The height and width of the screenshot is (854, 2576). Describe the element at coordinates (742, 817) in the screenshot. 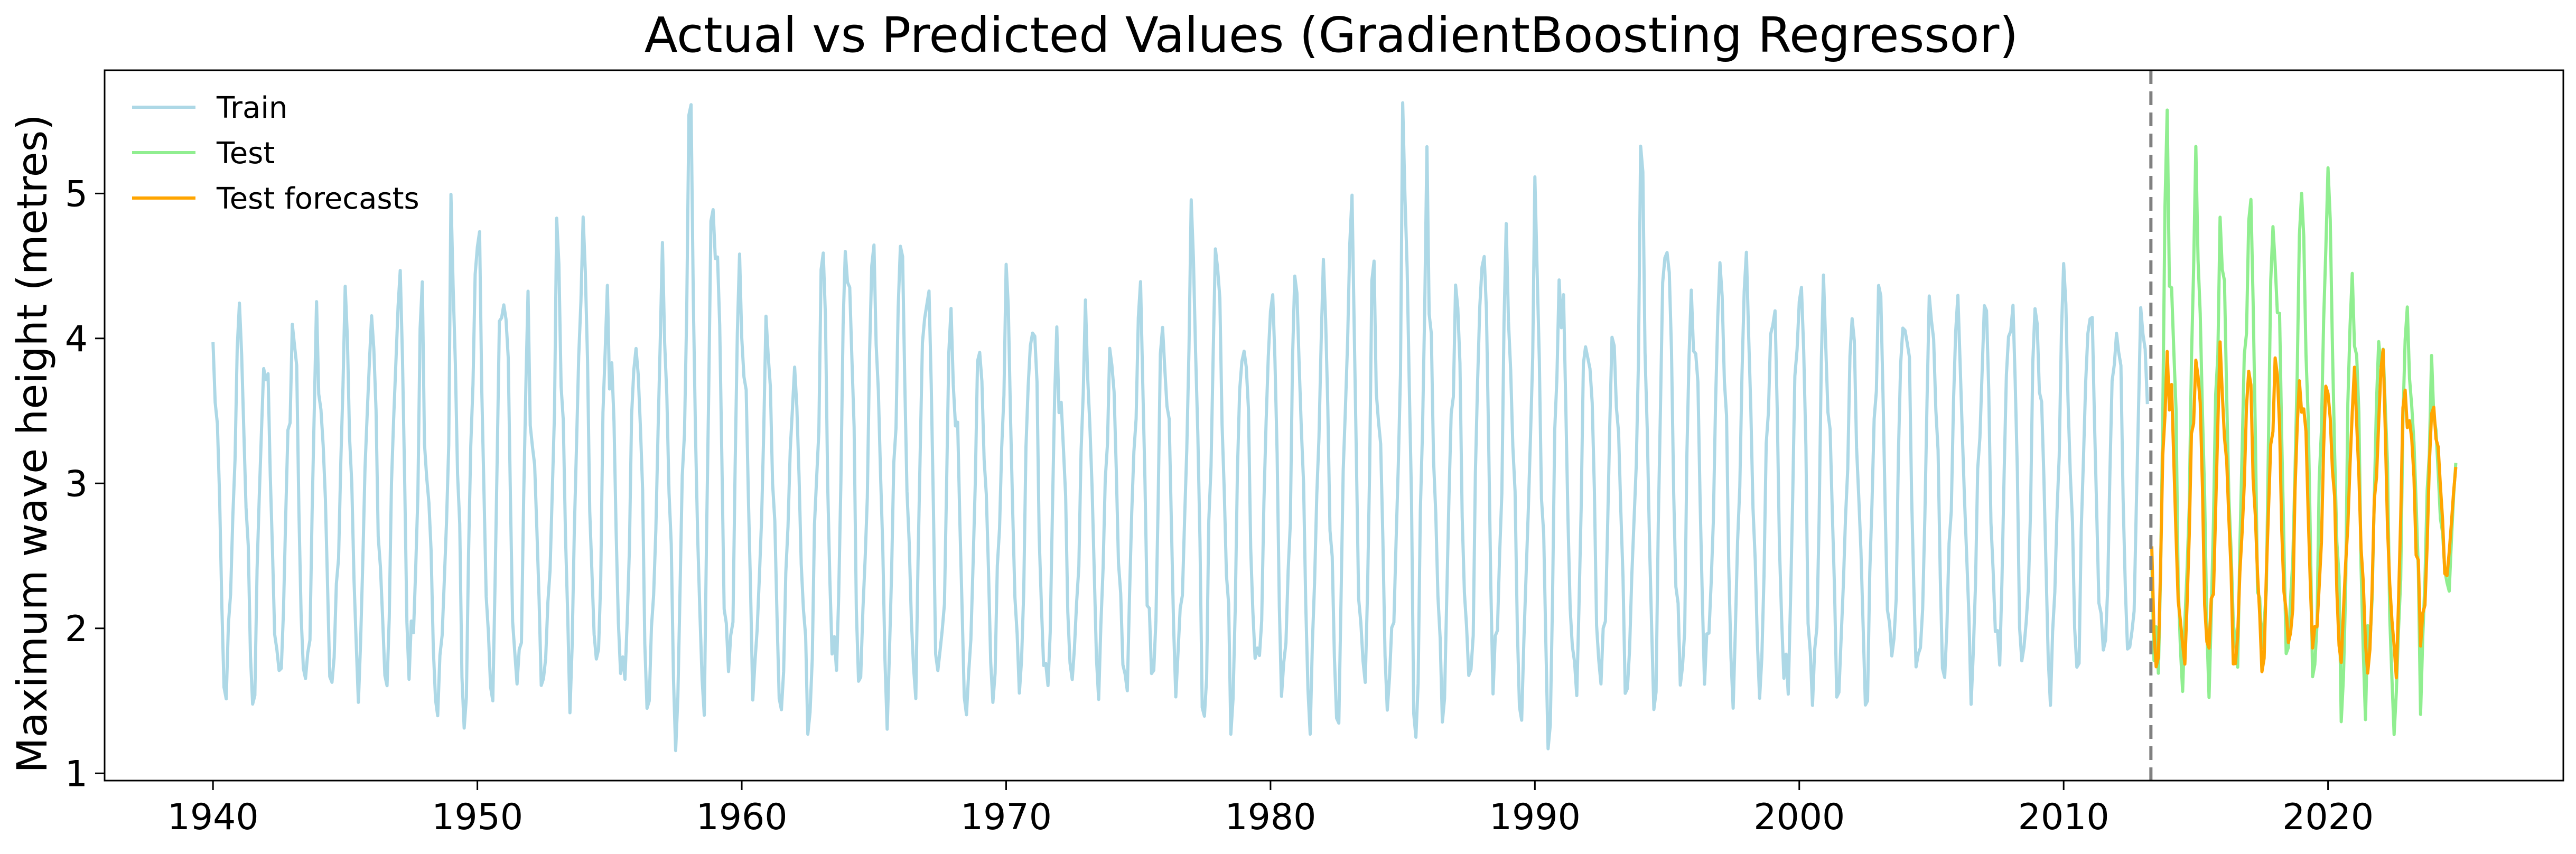

I see `x-tick-label: 1960` at that location.